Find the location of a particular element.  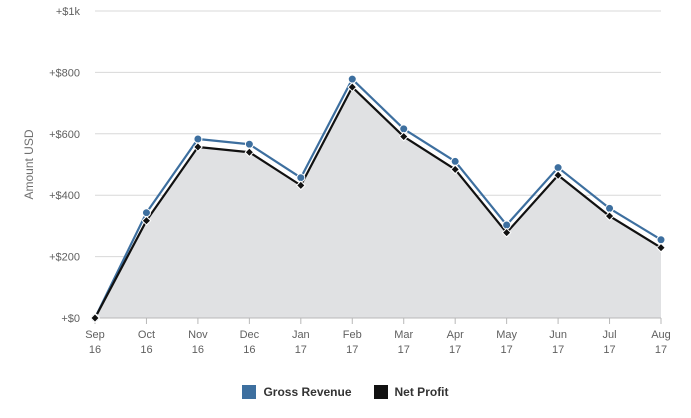

x-tick-label: Jun is located at coordinates (558, 335).